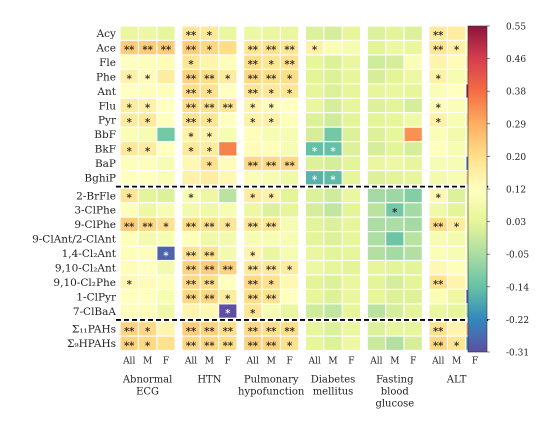 The width and height of the screenshot is (551, 421). What do you see at coordinates (86, 269) in the screenshot?
I see `row-label: 9,10-Cl₂Ant` at bounding box center [86, 269].